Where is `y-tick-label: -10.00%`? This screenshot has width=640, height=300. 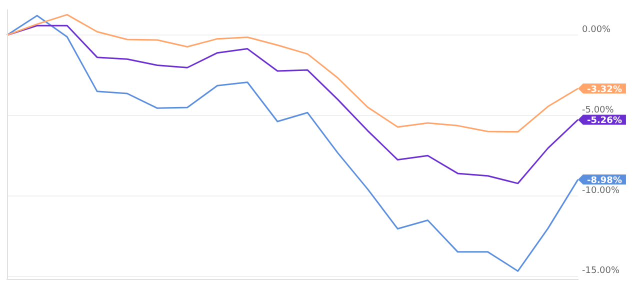 y-tick-label: -10.00% is located at coordinates (601, 191).